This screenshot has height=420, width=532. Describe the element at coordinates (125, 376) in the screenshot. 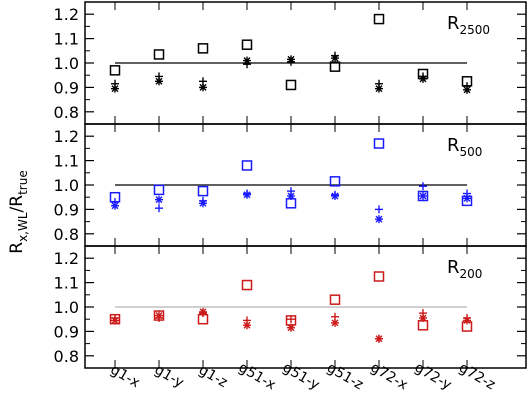

I see `category-label-g1-x: g1-x` at that location.